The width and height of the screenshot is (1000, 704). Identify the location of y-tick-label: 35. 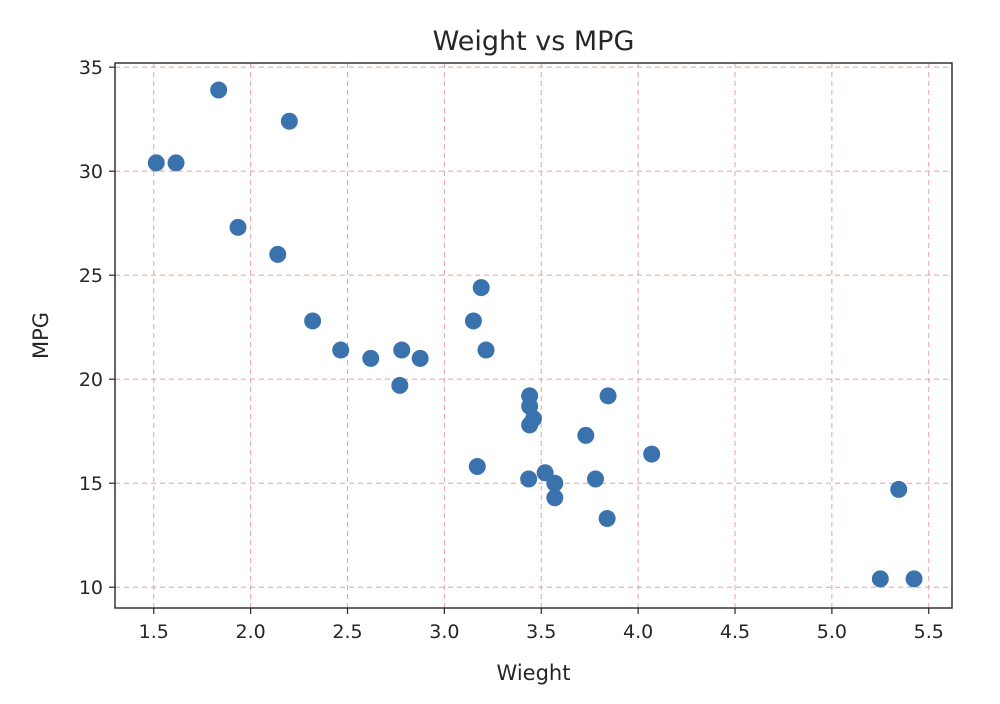
(91, 68).